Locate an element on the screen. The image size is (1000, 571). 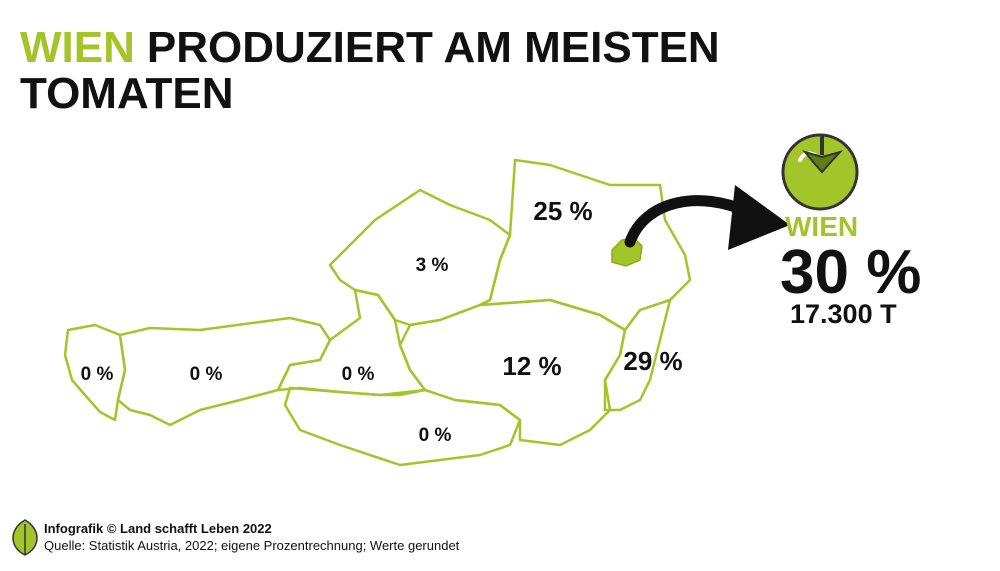
region-tirol is located at coordinates (224, 371).